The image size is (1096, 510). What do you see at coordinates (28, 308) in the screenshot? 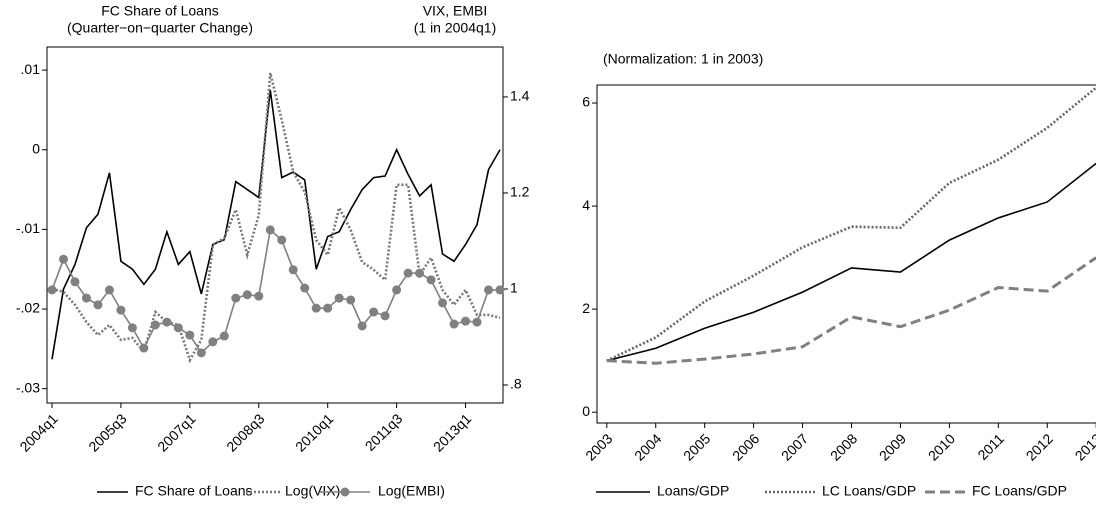
I see `y-tick-label: -.02` at bounding box center [28, 308].